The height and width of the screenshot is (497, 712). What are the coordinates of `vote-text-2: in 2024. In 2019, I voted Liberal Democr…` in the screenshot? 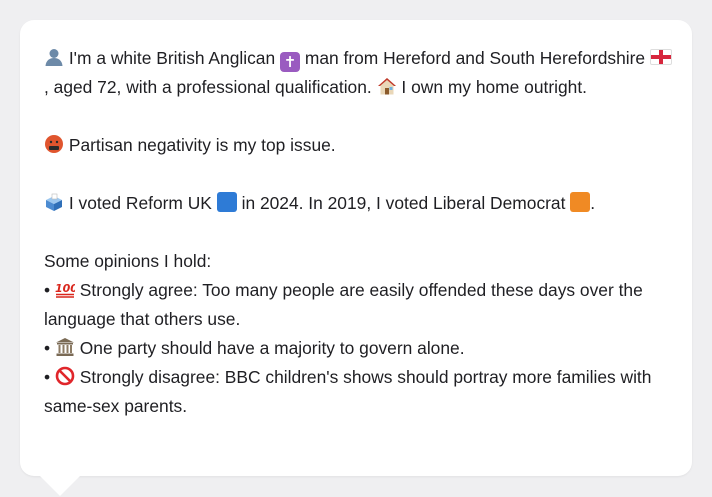 It's located at (403, 203).